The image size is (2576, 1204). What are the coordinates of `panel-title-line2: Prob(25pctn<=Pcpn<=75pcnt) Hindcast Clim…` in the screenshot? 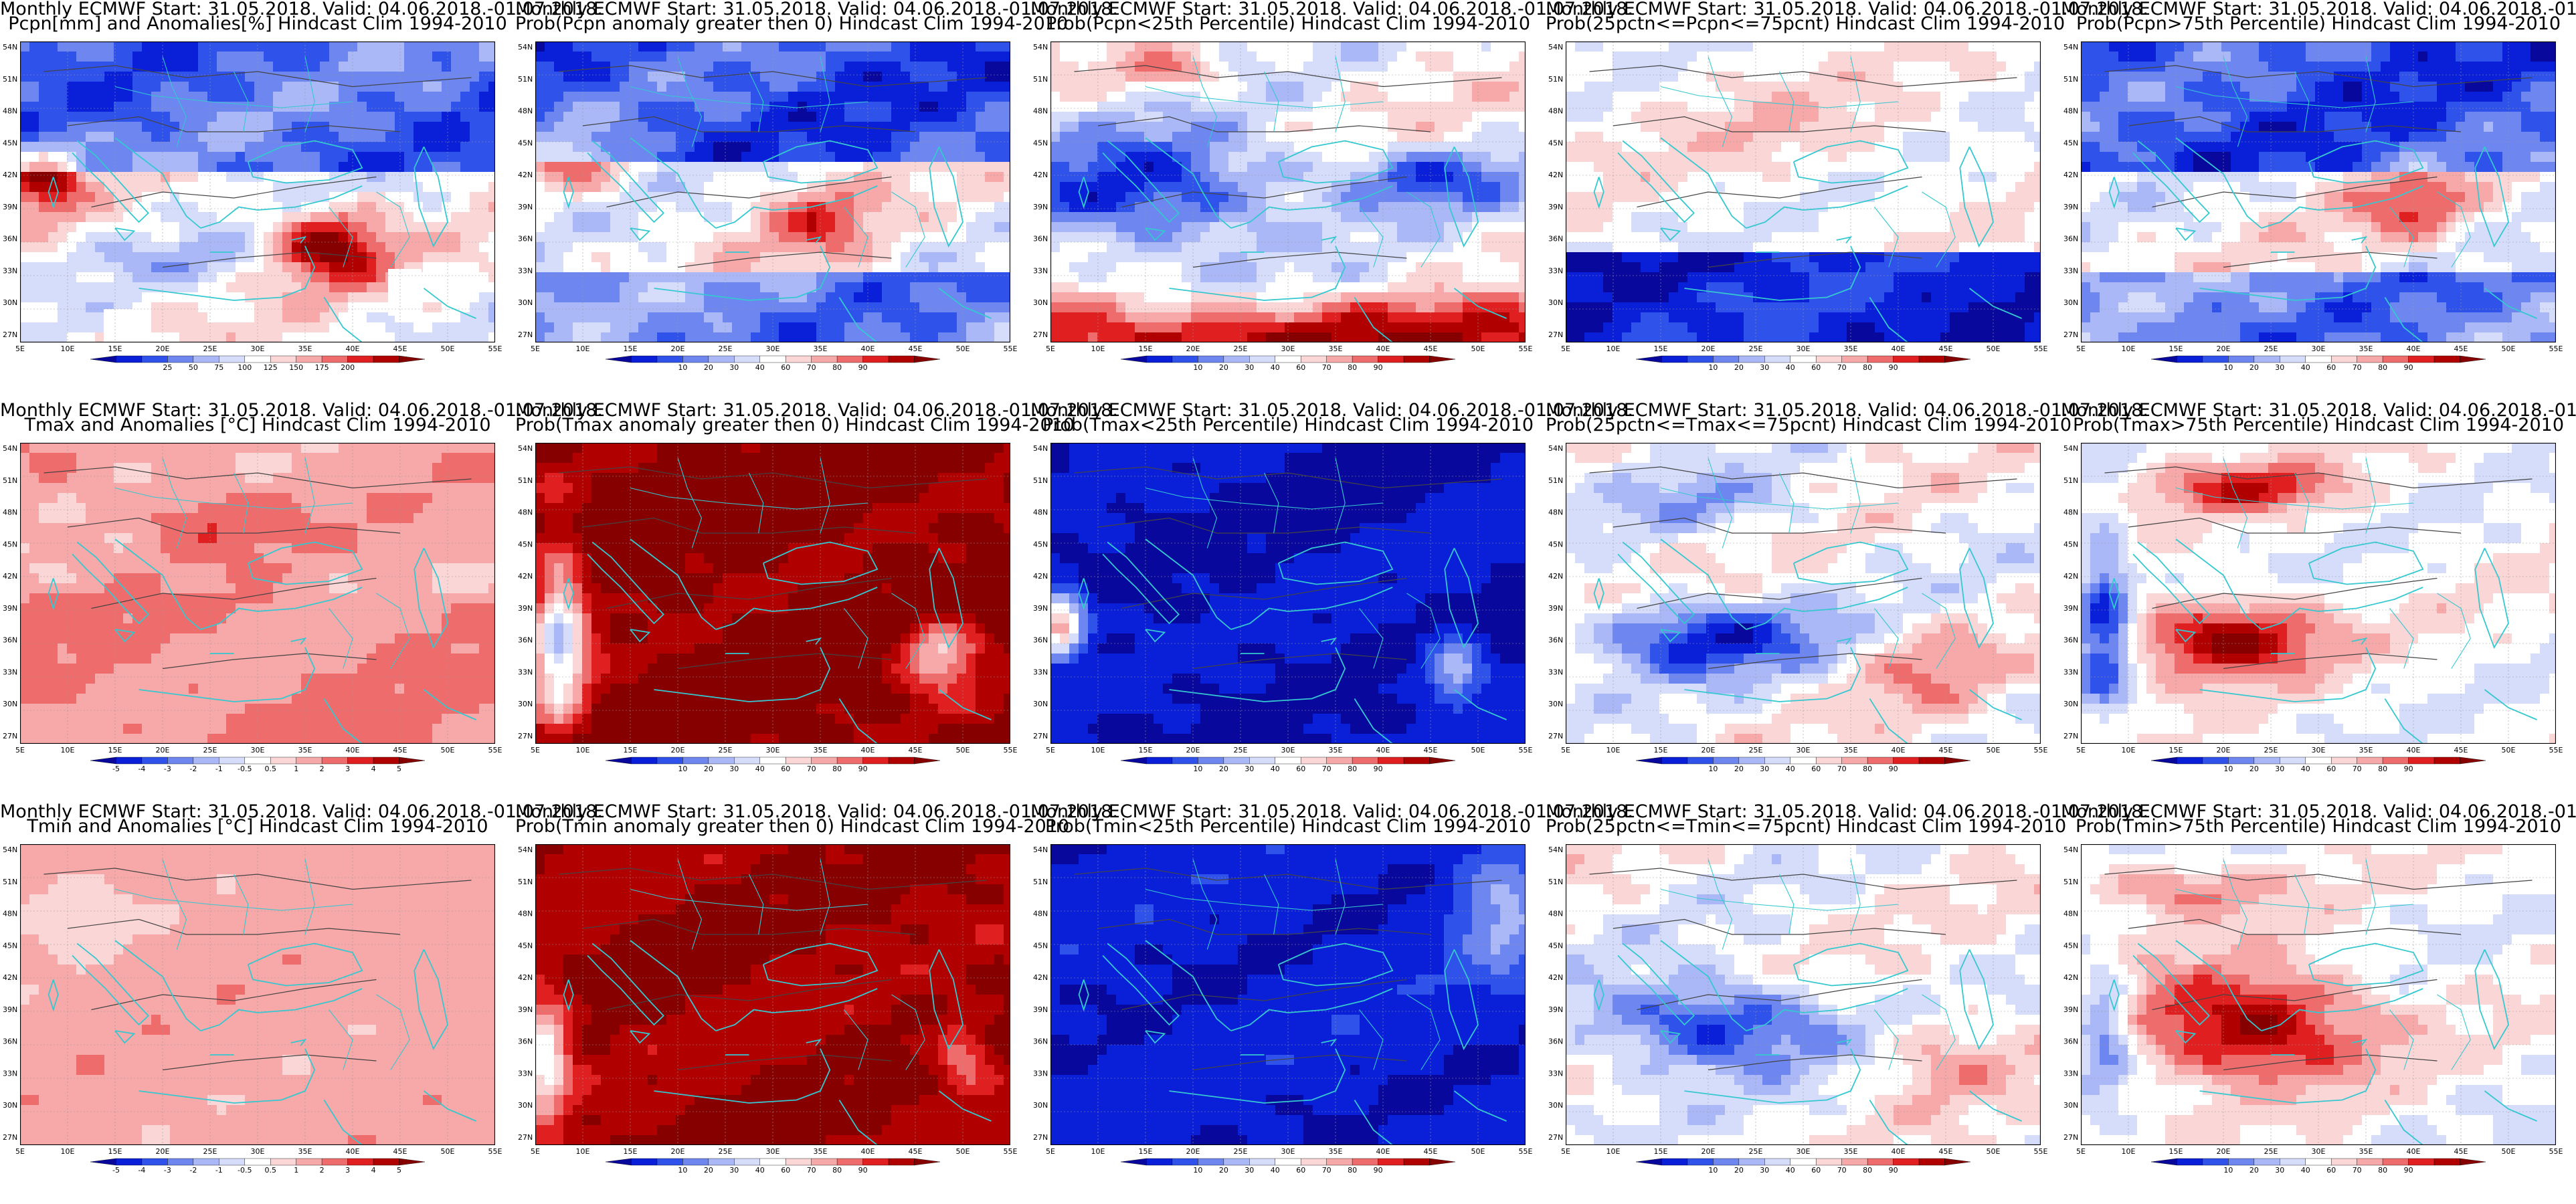 It's located at (1805, 24).